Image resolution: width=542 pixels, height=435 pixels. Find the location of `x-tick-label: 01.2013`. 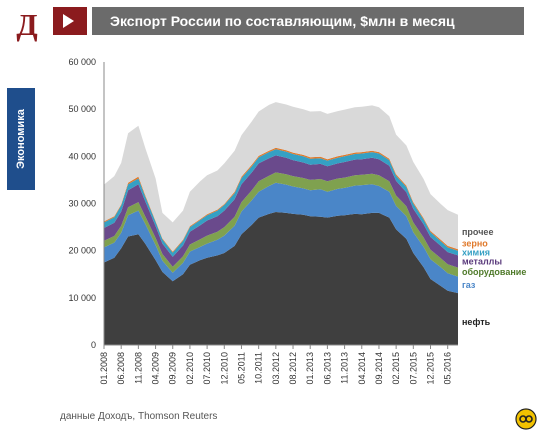

x-tick-label: 01.2013 is located at coordinates (310, 368).